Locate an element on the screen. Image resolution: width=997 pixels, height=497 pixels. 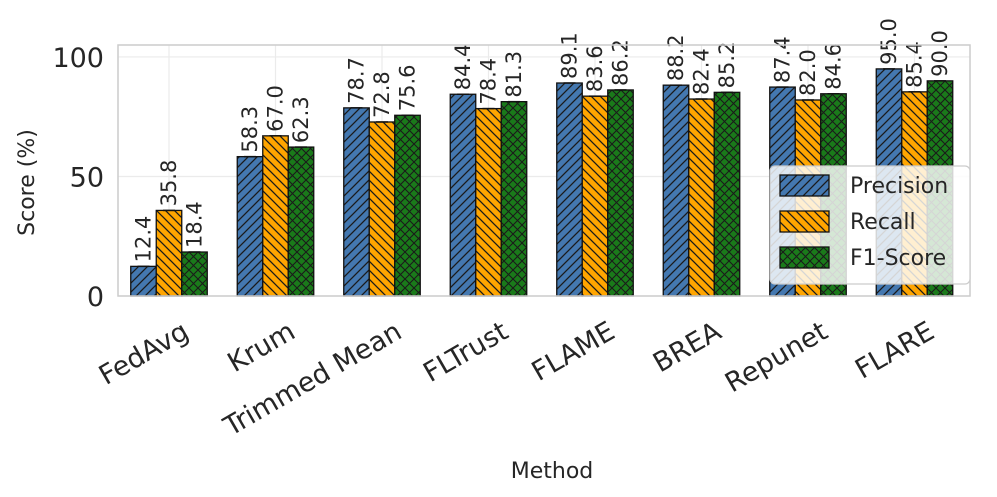
data-label-precision-flame: 89.1 is located at coordinates (570, 55).